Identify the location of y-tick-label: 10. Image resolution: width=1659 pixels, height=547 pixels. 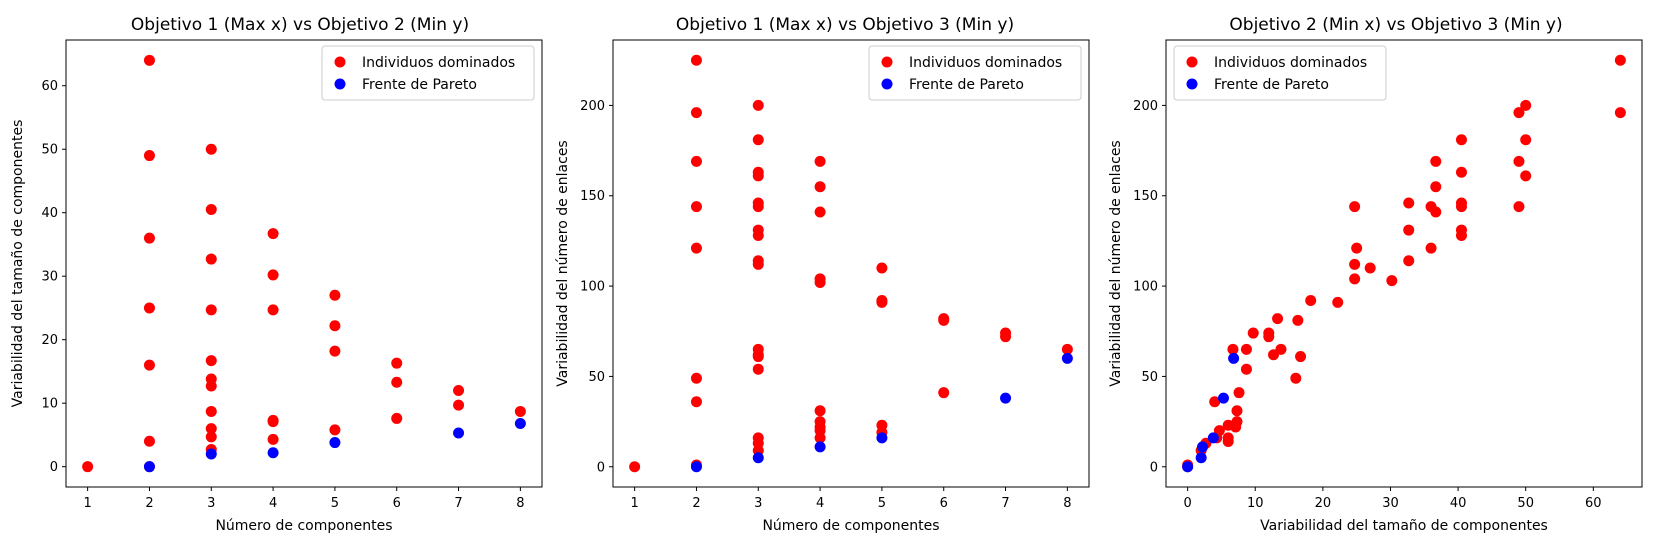
(49, 404).